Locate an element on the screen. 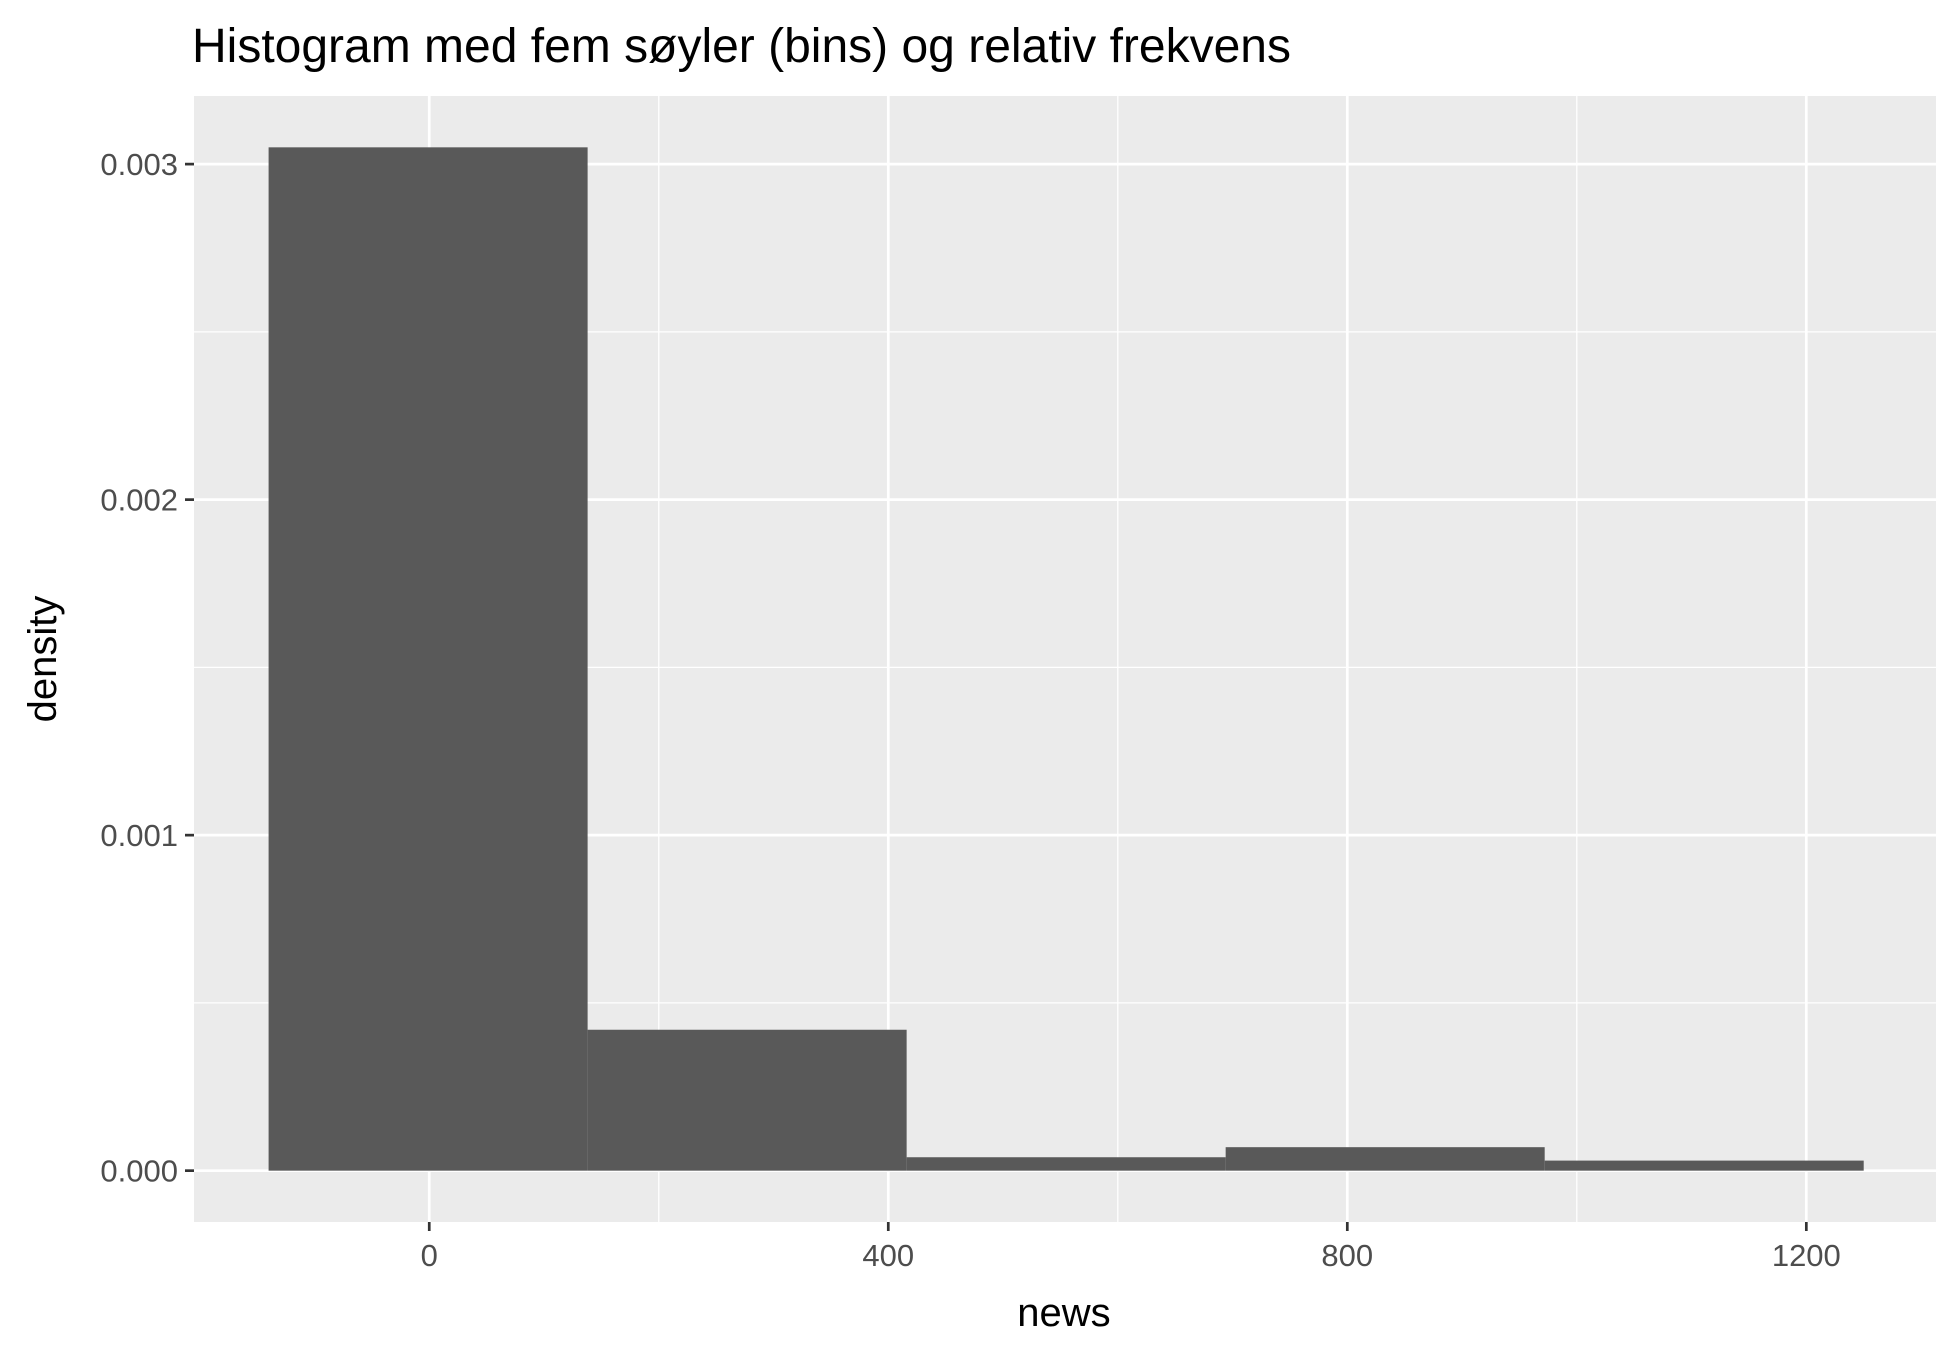 The image size is (1950, 1354). x-tick-label: 0 is located at coordinates (429, 1255).